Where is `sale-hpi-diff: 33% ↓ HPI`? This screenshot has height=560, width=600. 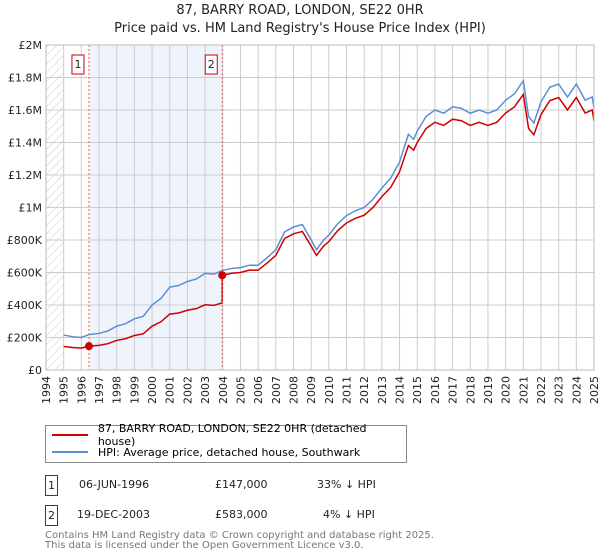 sale-hpi-diff: 33% ↓ HPI is located at coordinates (346, 484).